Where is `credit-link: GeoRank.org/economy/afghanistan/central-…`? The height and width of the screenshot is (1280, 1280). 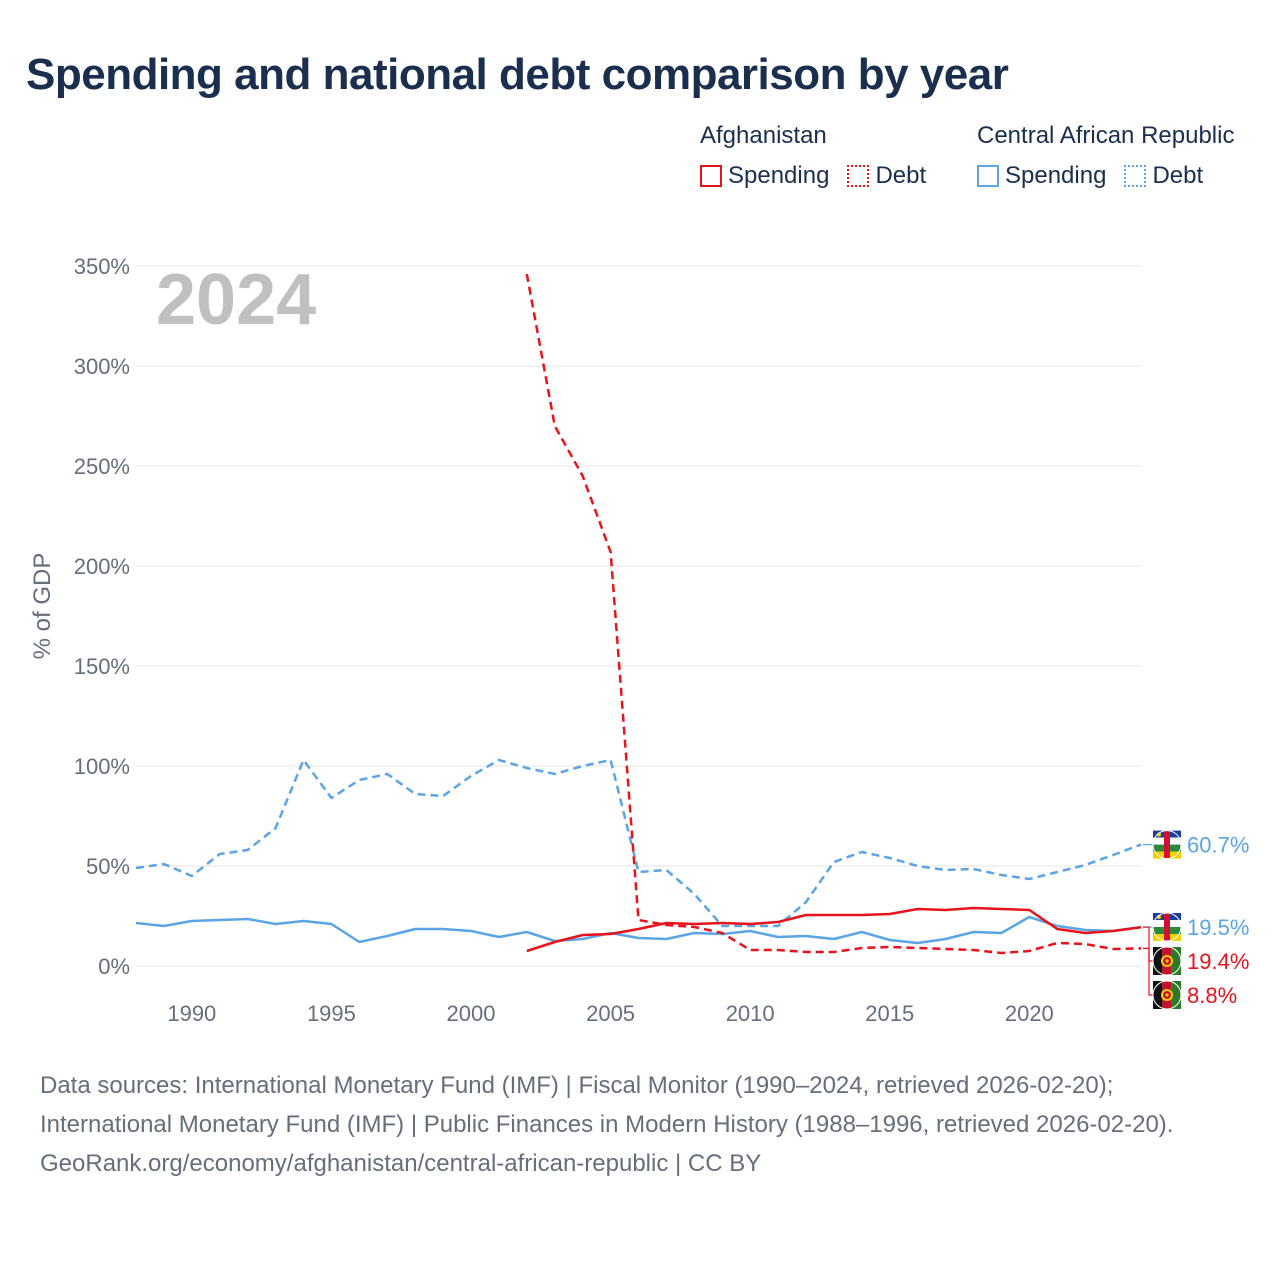
credit-link: GeoRank.org/economy/afghanistan/central-… is located at coordinates (401, 1163).